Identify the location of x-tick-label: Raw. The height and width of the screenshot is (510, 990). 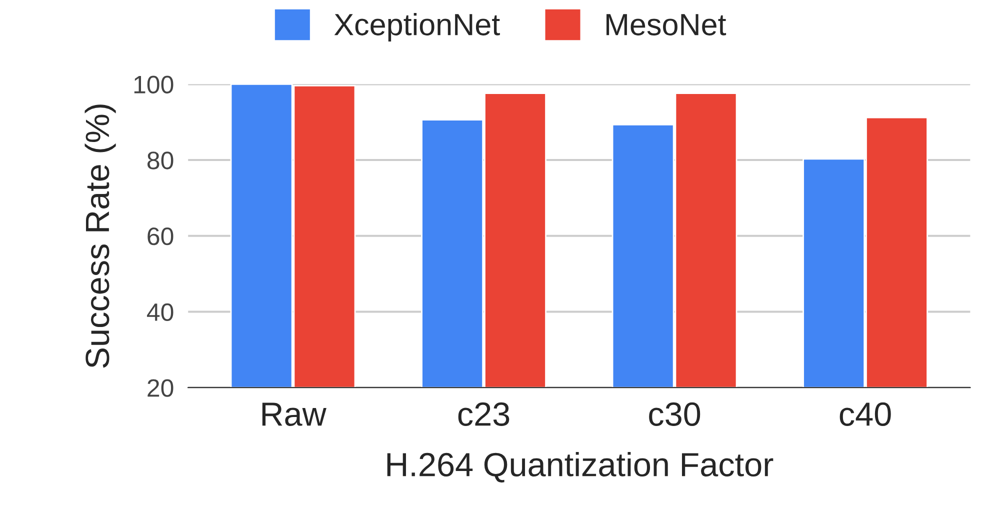
(294, 414).